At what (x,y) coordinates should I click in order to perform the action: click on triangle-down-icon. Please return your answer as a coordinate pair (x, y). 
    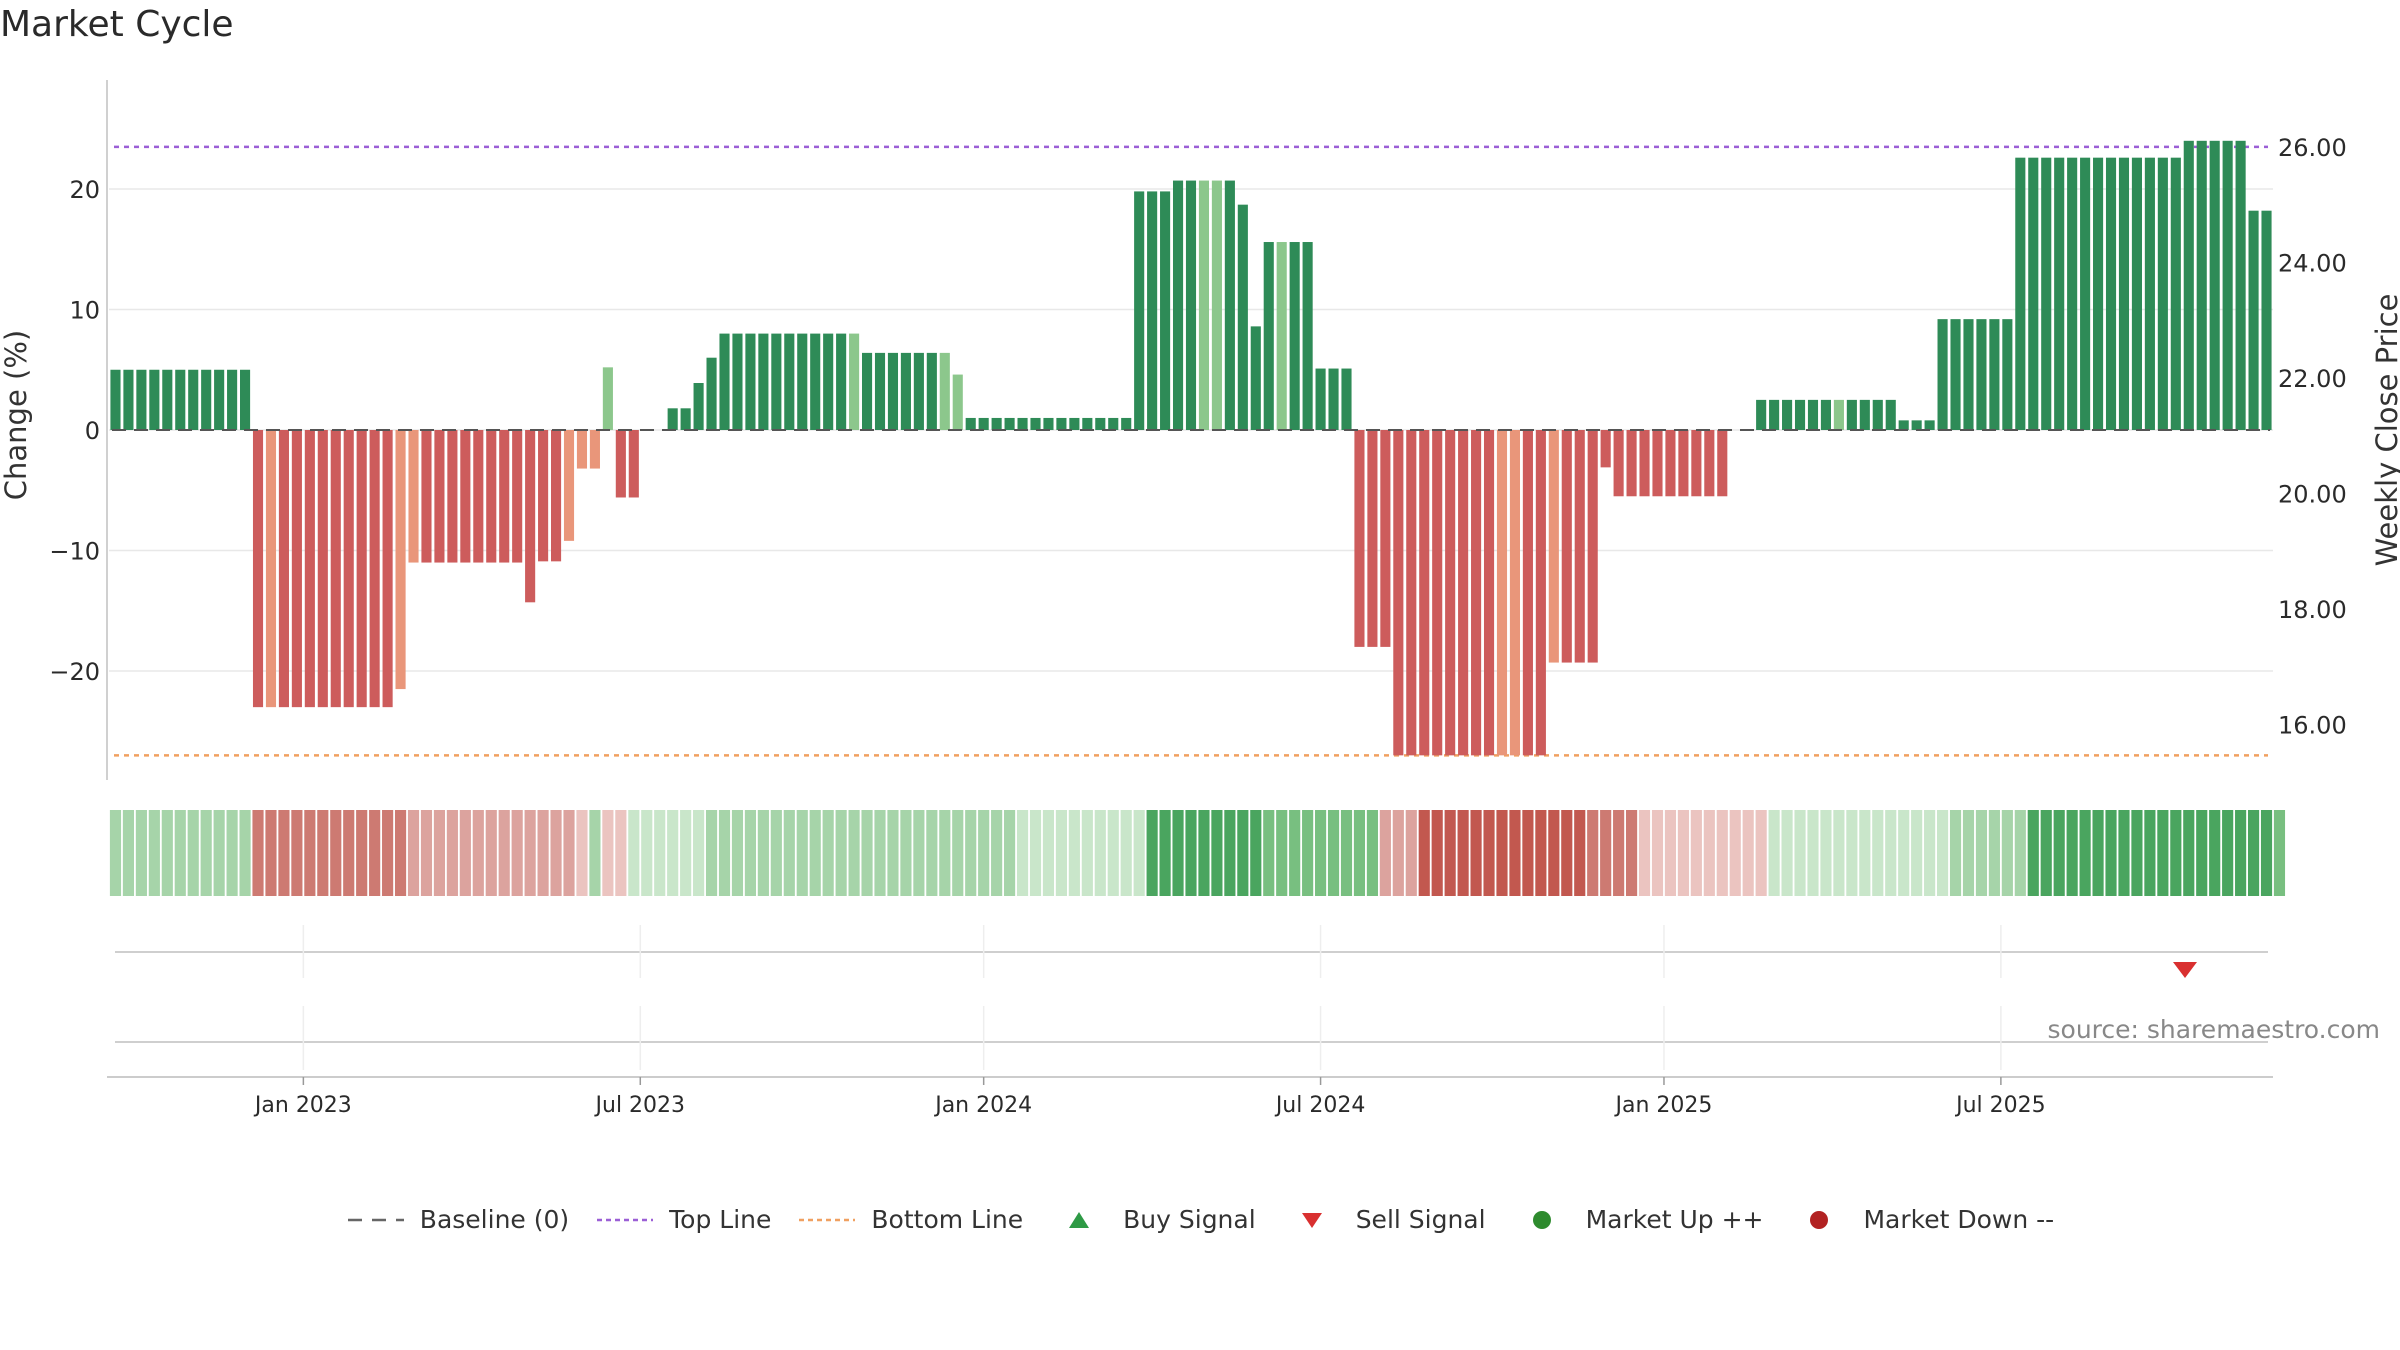
    Looking at the image, I should click on (1311, 1220).